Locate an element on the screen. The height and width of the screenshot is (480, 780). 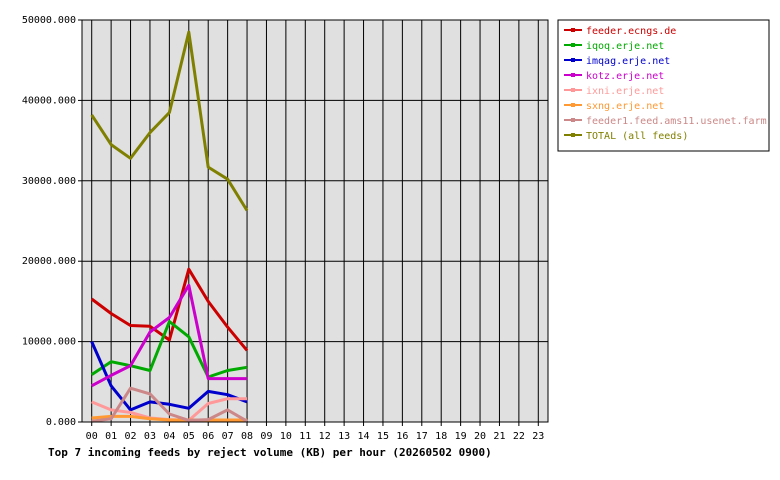
x-tick-label: 02 is located at coordinates (131, 436).